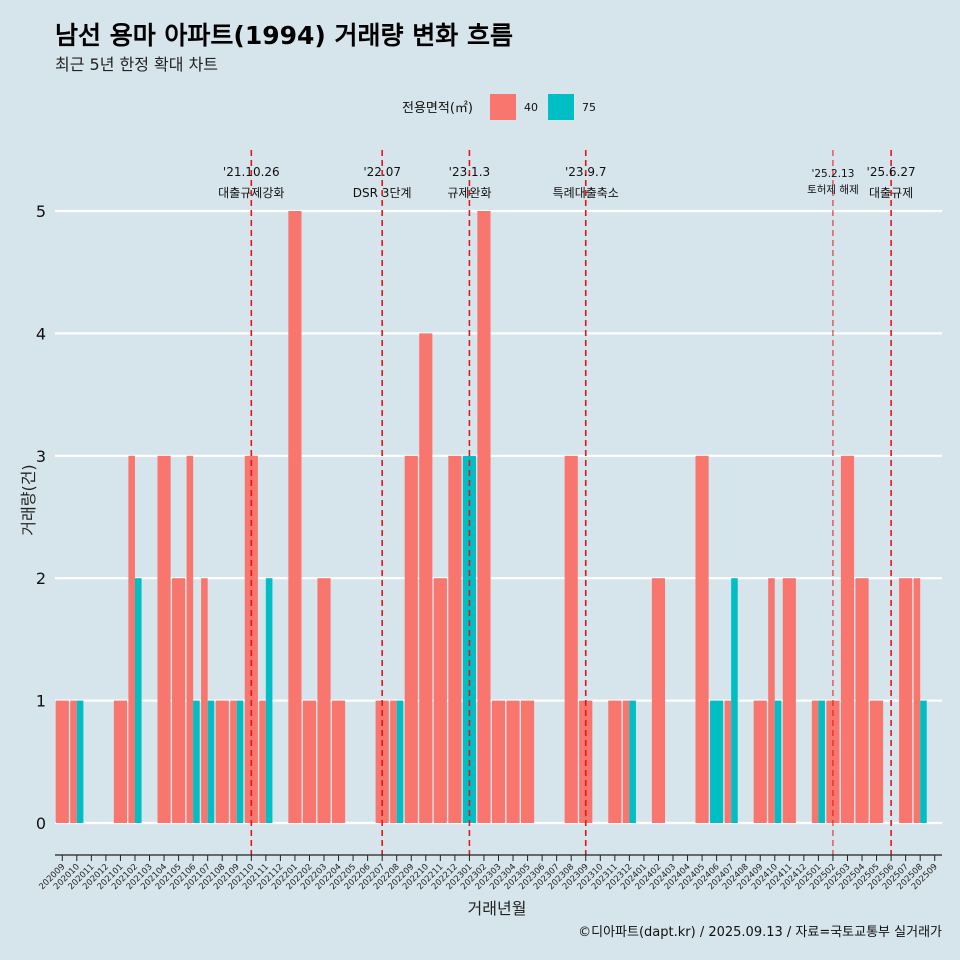 This screenshot has width=960, height=960. What do you see at coordinates (891, 172) in the screenshot?
I see `event-date: '25.6.27` at bounding box center [891, 172].